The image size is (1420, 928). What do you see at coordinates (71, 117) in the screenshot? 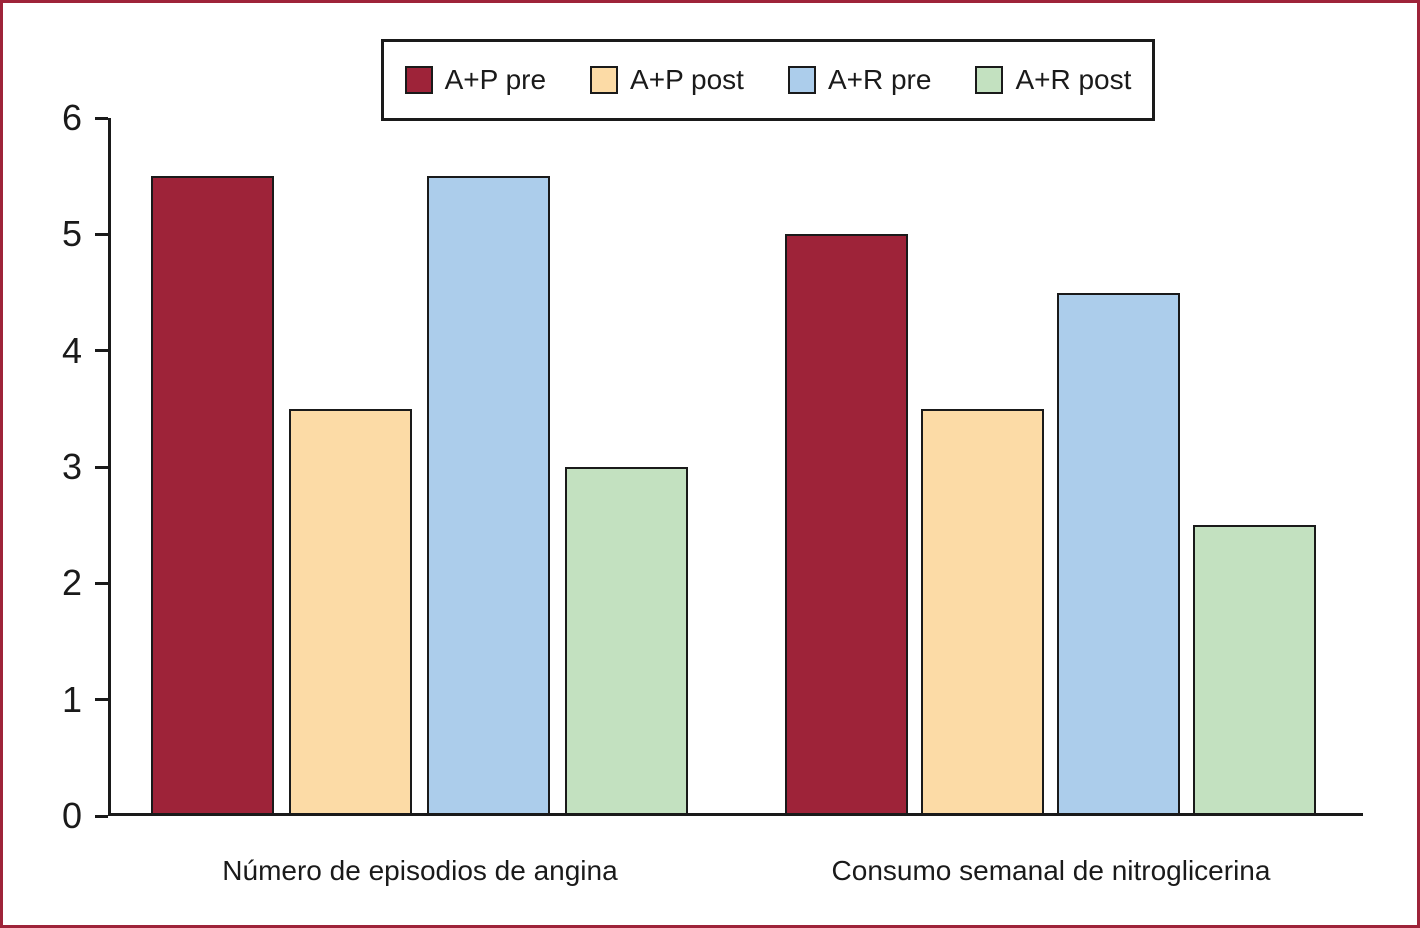
I see `y-axis-tick-label: 6` at bounding box center [71, 117].